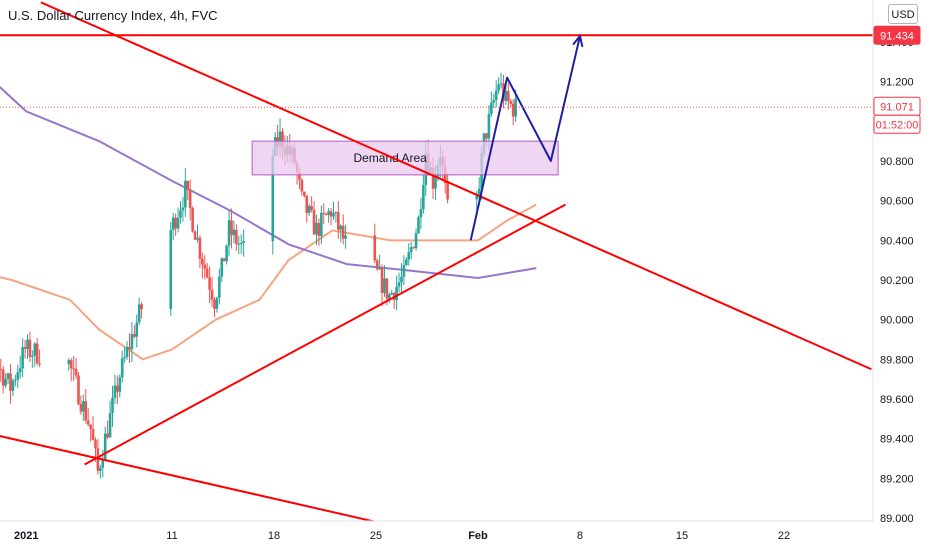 This screenshot has height=555, width=932. I want to click on currency-button: USD, so click(903, 14).